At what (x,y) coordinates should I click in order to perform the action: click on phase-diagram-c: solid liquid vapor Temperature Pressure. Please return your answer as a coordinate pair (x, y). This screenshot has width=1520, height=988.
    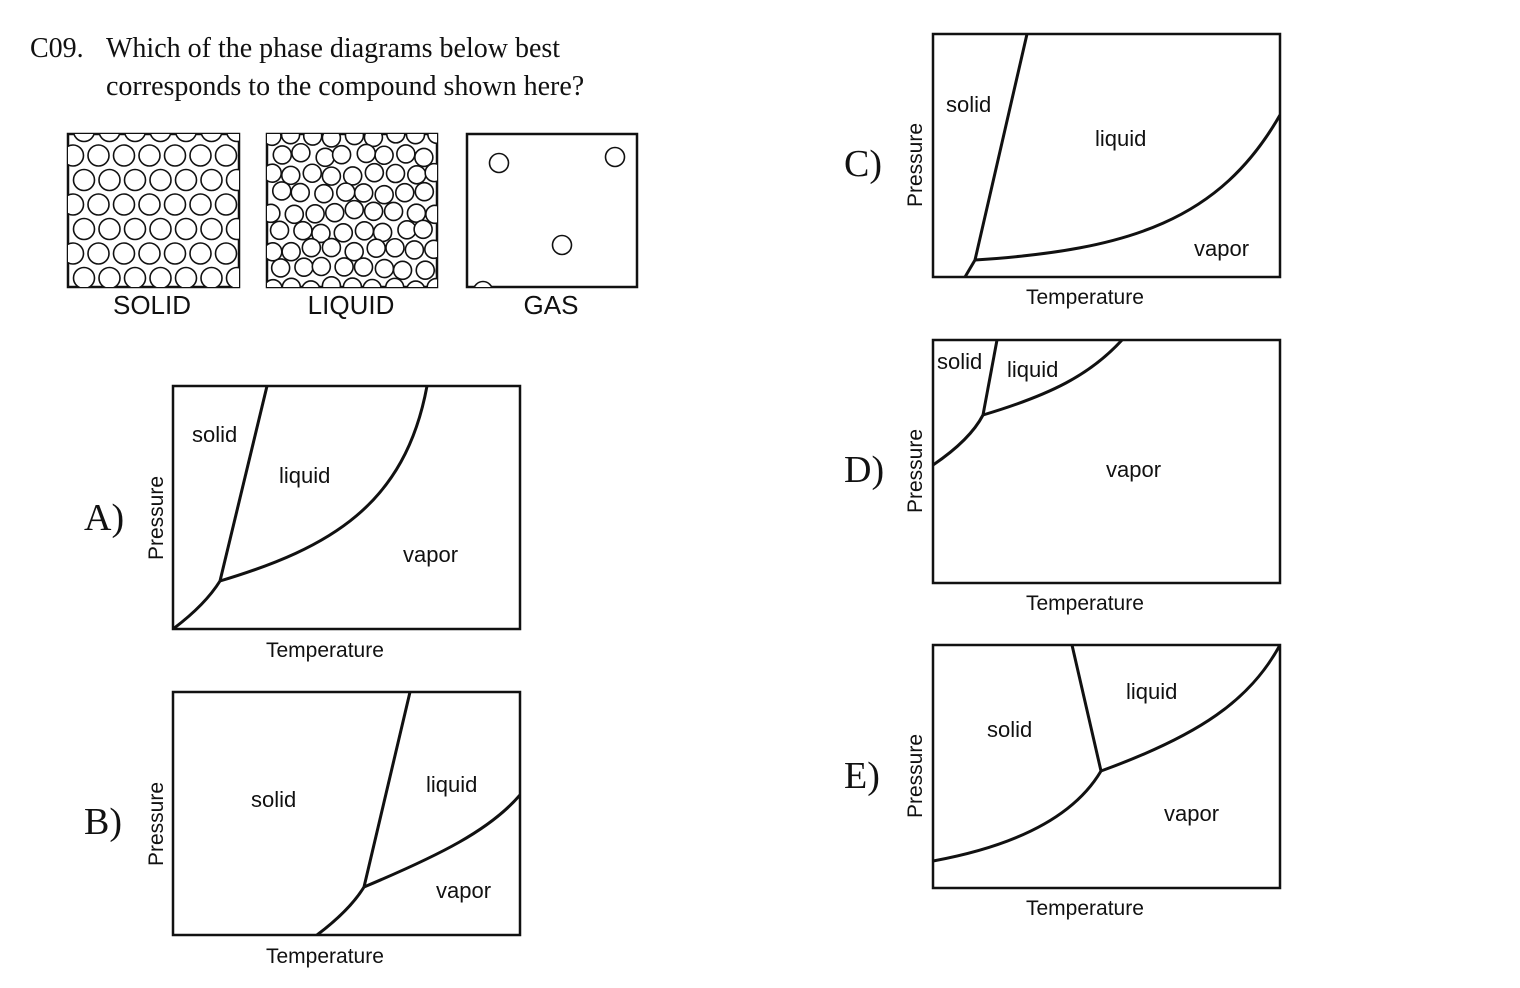
    Looking at the image, I should click on (1093, 170).